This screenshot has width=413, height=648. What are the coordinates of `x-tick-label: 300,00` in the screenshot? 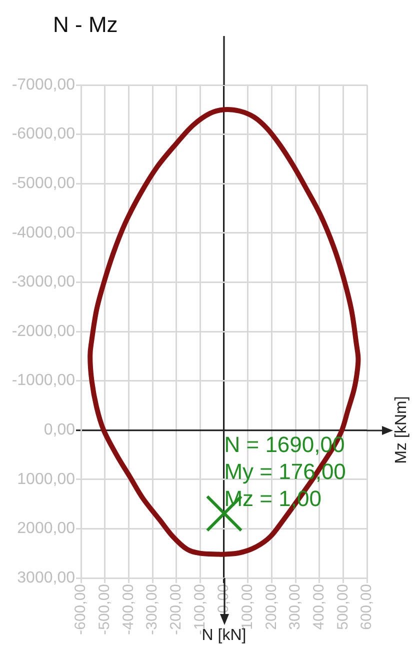 It's located at (295, 607).